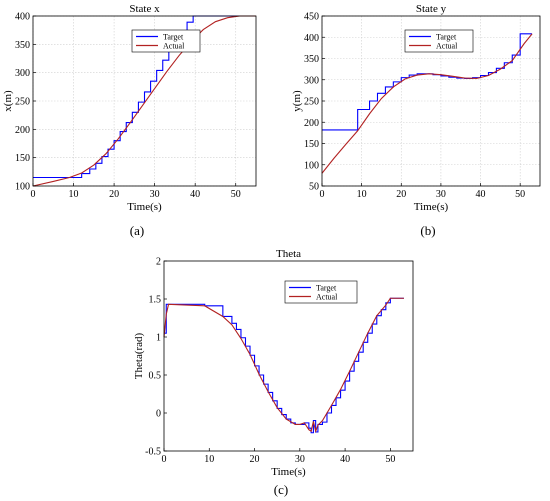 Image resolution: width=550 pixels, height=501 pixels. What do you see at coordinates (281, 489) in the screenshot?
I see `panel-label: (c)` at bounding box center [281, 489].